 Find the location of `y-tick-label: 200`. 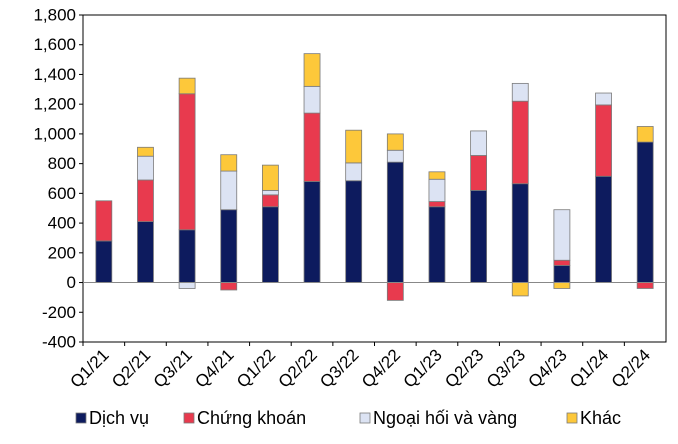

y-tick-label: 200 is located at coordinates (62, 252).